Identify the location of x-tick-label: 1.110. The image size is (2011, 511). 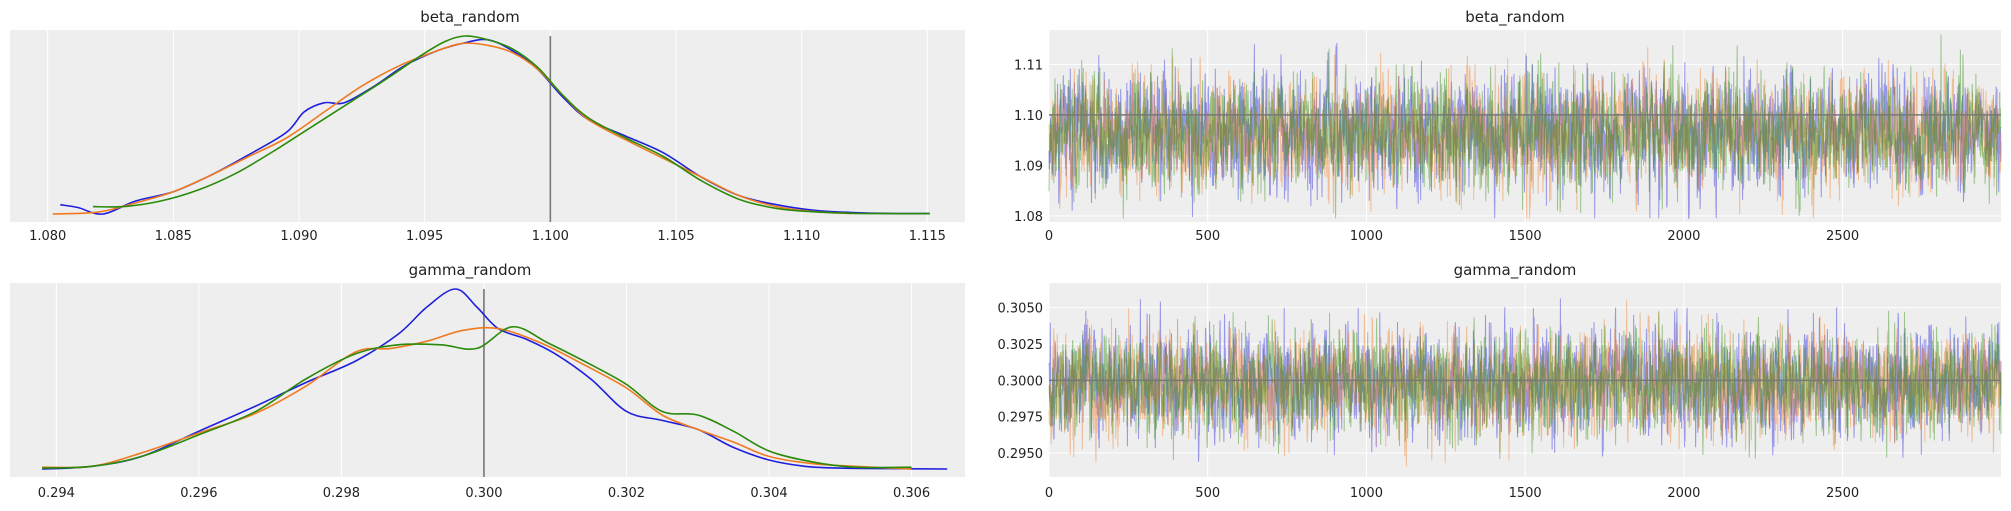
(801, 236).